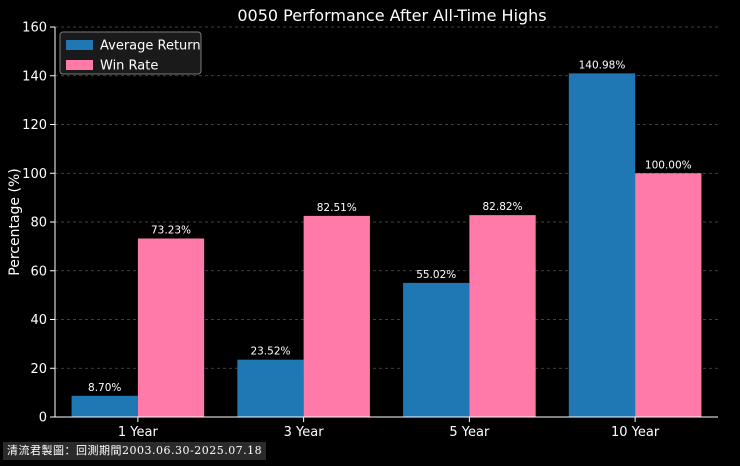 The width and height of the screenshot is (740, 466). Describe the element at coordinates (34, 76) in the screenshot. I see `y-tick-label: 140` at that location.